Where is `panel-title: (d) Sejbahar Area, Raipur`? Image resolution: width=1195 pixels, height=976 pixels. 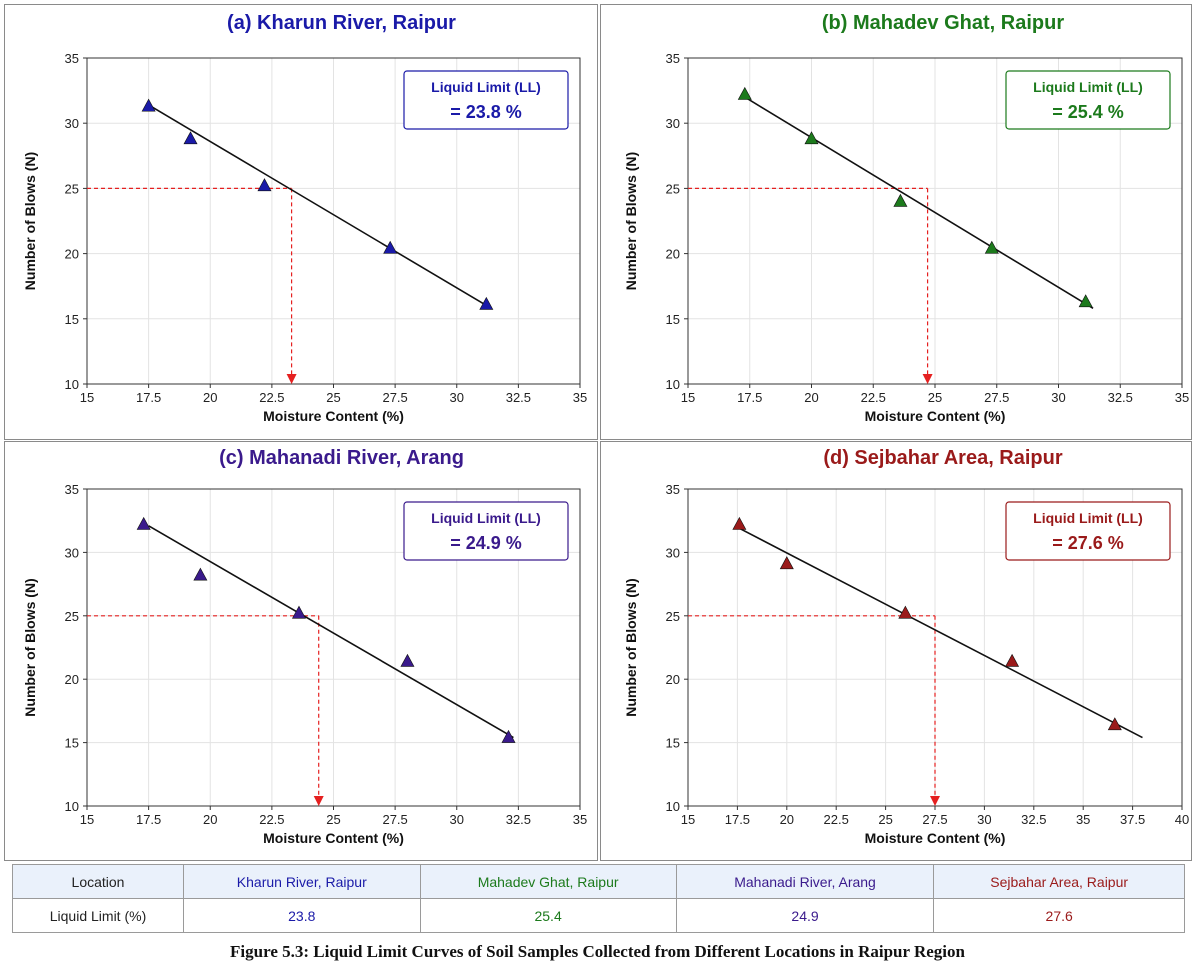
panel-title: (d) Sejbahar Area, Raipur is located at coordinates (943, 458).